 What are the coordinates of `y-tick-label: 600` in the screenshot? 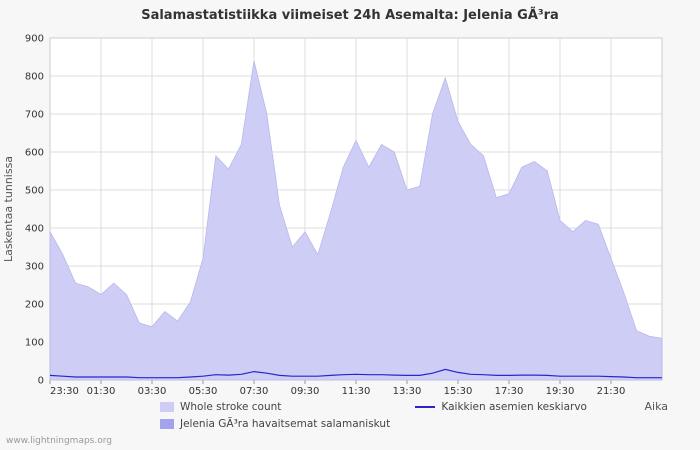 It's located at (34, 153).